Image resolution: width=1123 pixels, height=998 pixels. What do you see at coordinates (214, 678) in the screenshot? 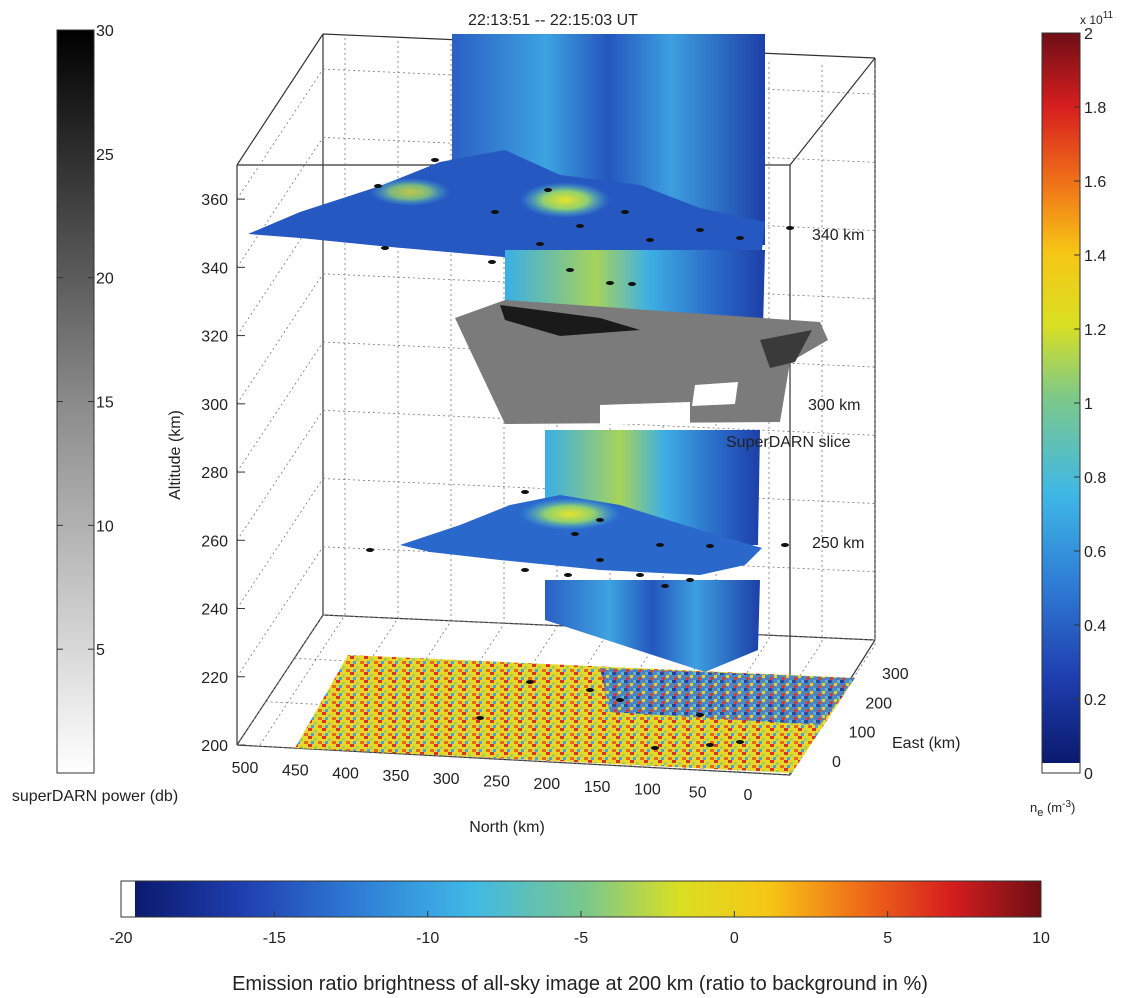
I see `altitude-tick-label: 220` at bounding box center [214, 678].